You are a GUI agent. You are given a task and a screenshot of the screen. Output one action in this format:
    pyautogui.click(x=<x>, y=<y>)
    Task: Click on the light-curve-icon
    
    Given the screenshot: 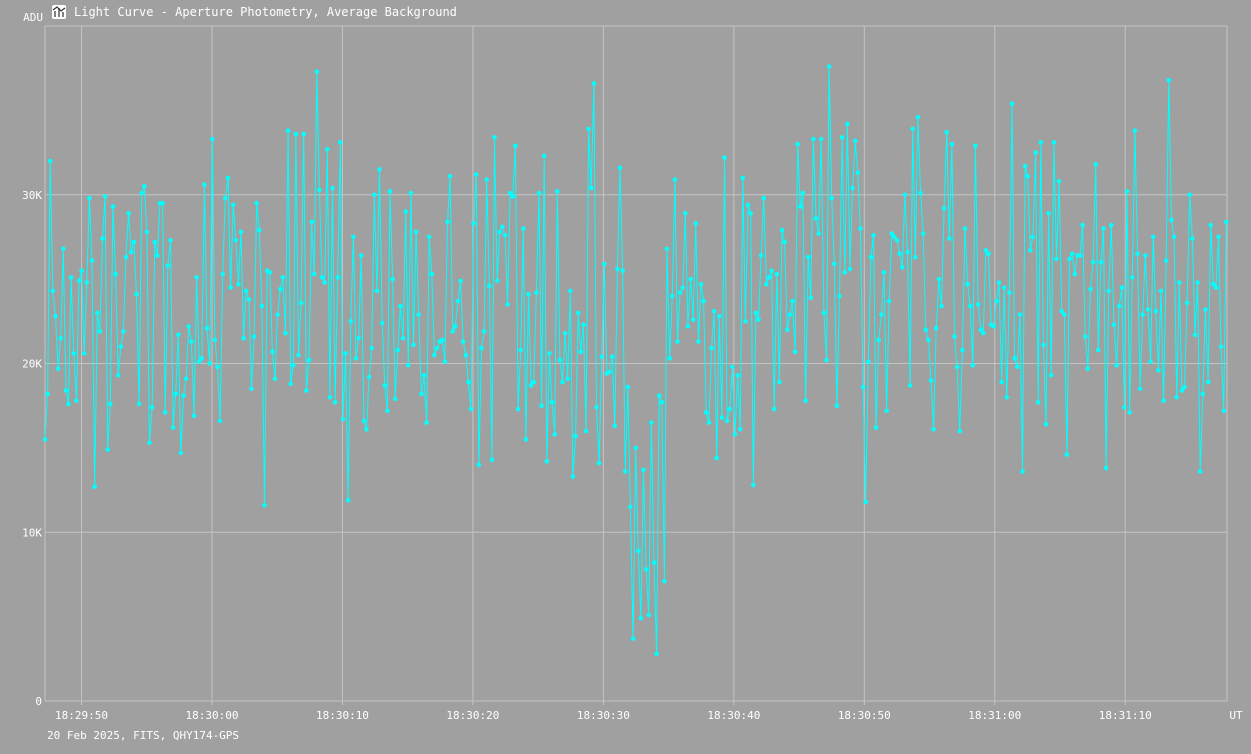 What is the action you would take?
    pyautogui.click(x=59, y=12)
    